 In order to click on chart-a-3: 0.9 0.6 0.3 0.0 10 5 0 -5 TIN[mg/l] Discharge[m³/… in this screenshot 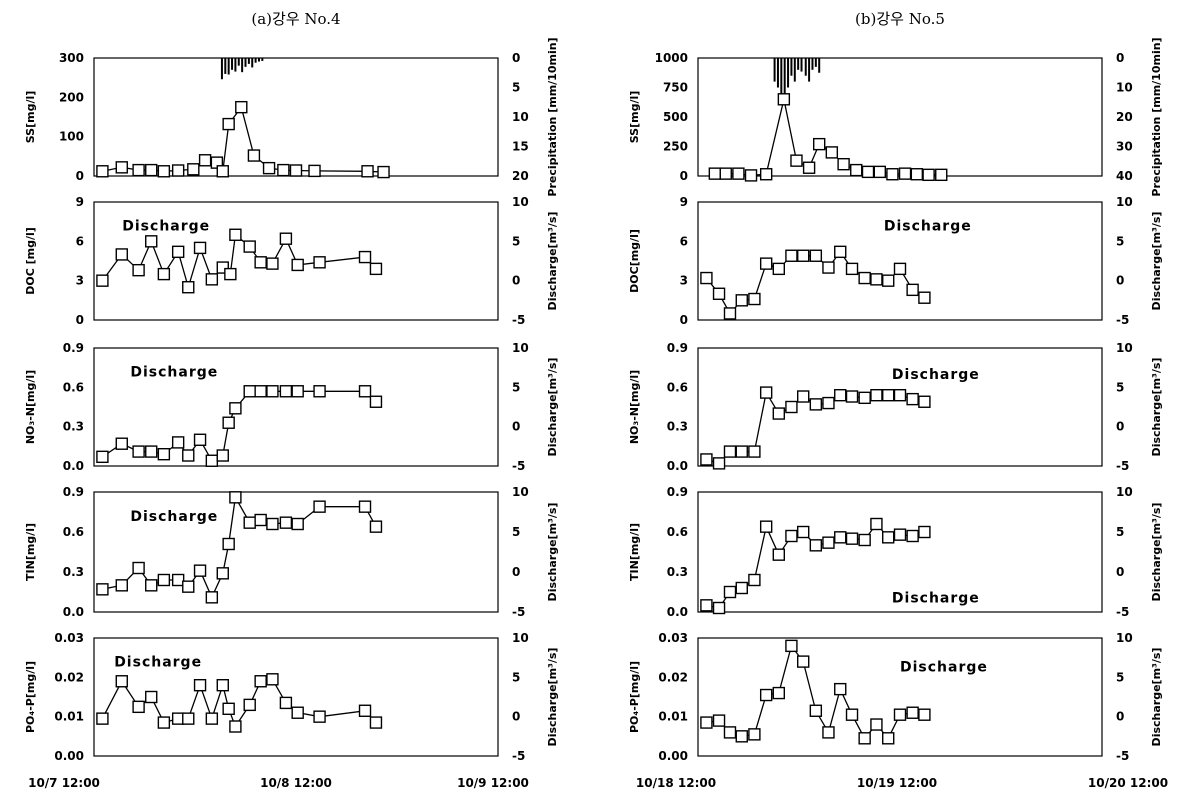, I will do `click(291, 552)`.